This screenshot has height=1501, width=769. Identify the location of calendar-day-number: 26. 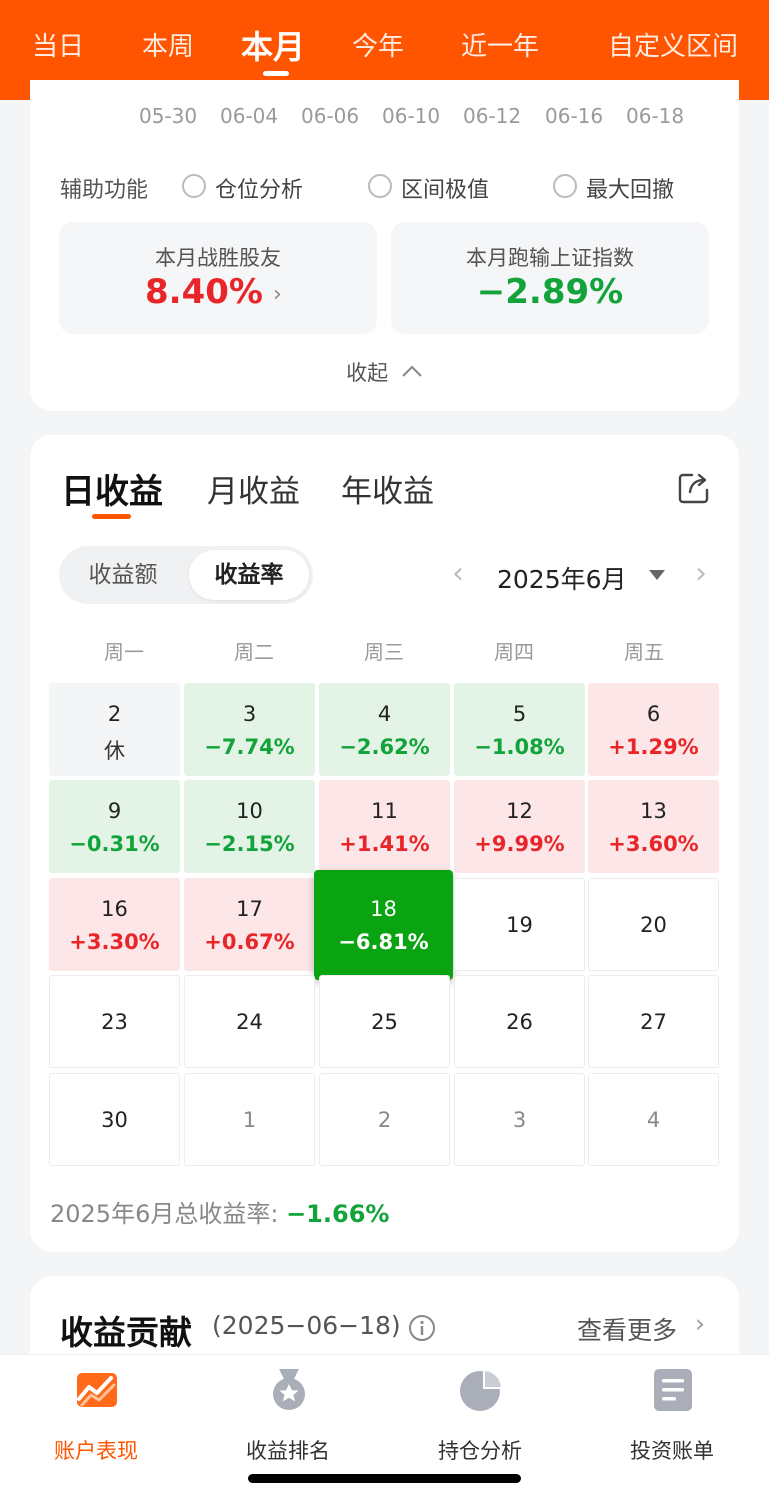
(519, 1022).